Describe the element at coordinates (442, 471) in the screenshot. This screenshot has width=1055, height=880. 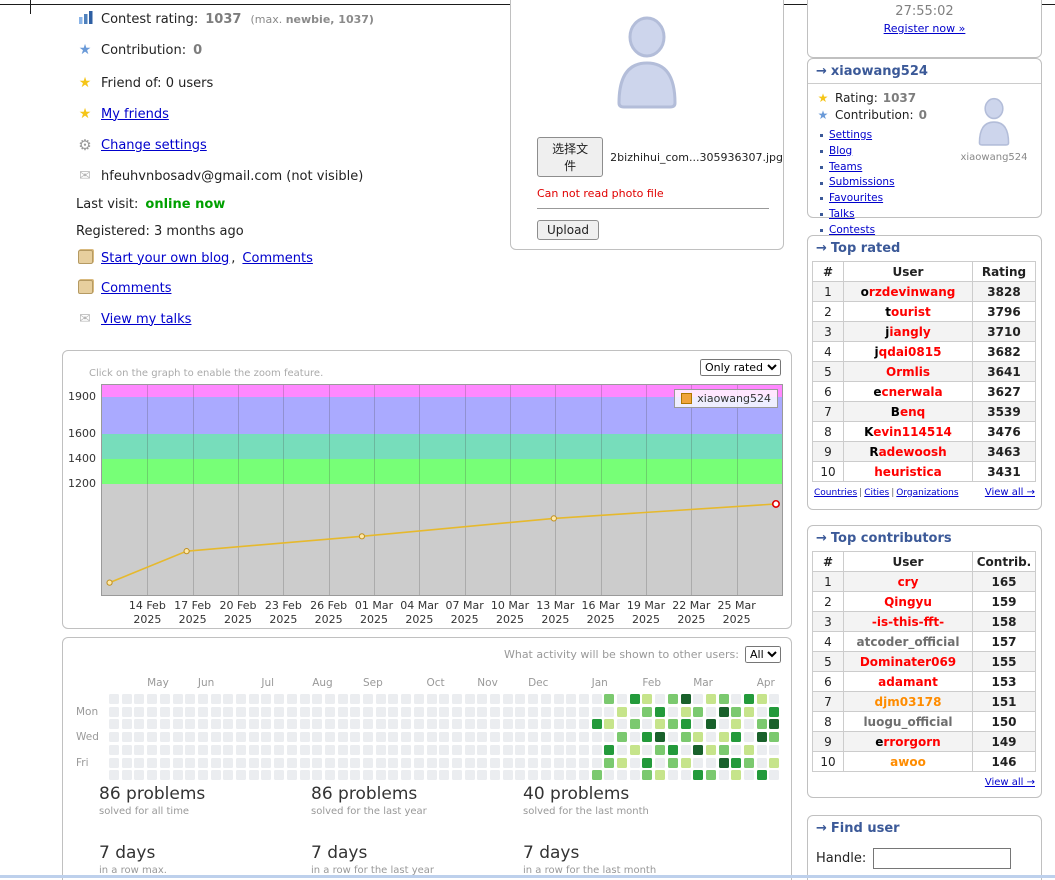
I see `rating-band` at that location.